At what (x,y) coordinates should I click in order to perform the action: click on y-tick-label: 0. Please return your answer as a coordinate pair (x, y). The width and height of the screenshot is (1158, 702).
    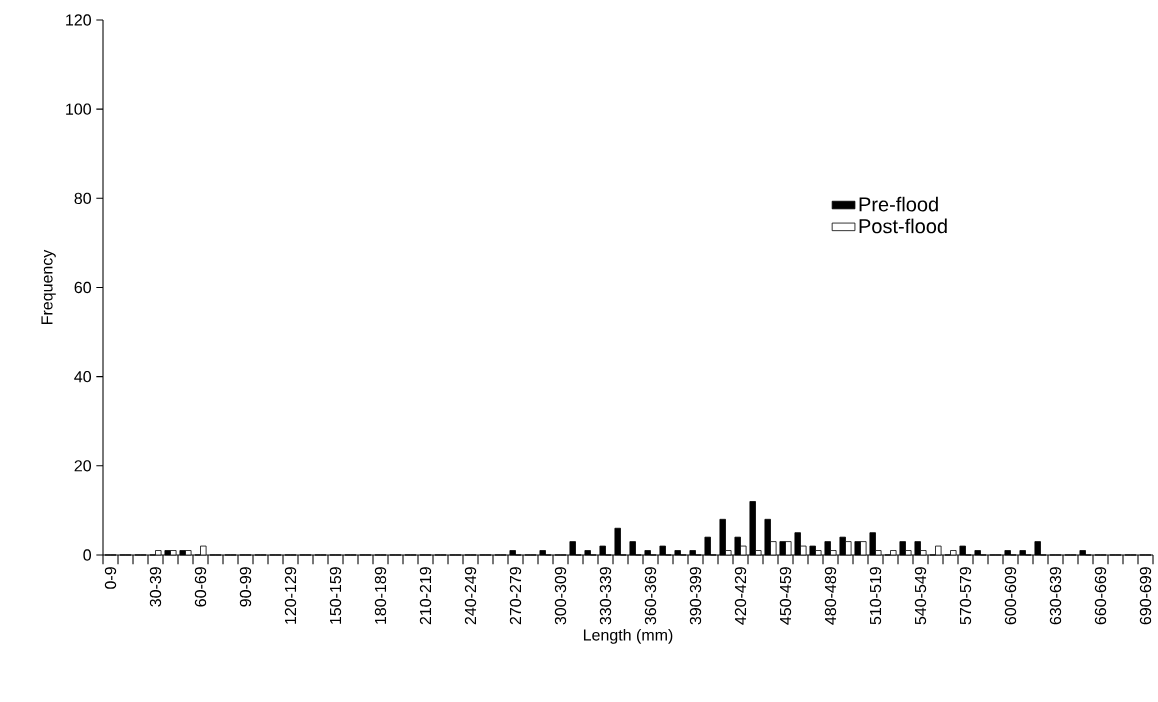
    Looking at the image, I should click on (87, 555).